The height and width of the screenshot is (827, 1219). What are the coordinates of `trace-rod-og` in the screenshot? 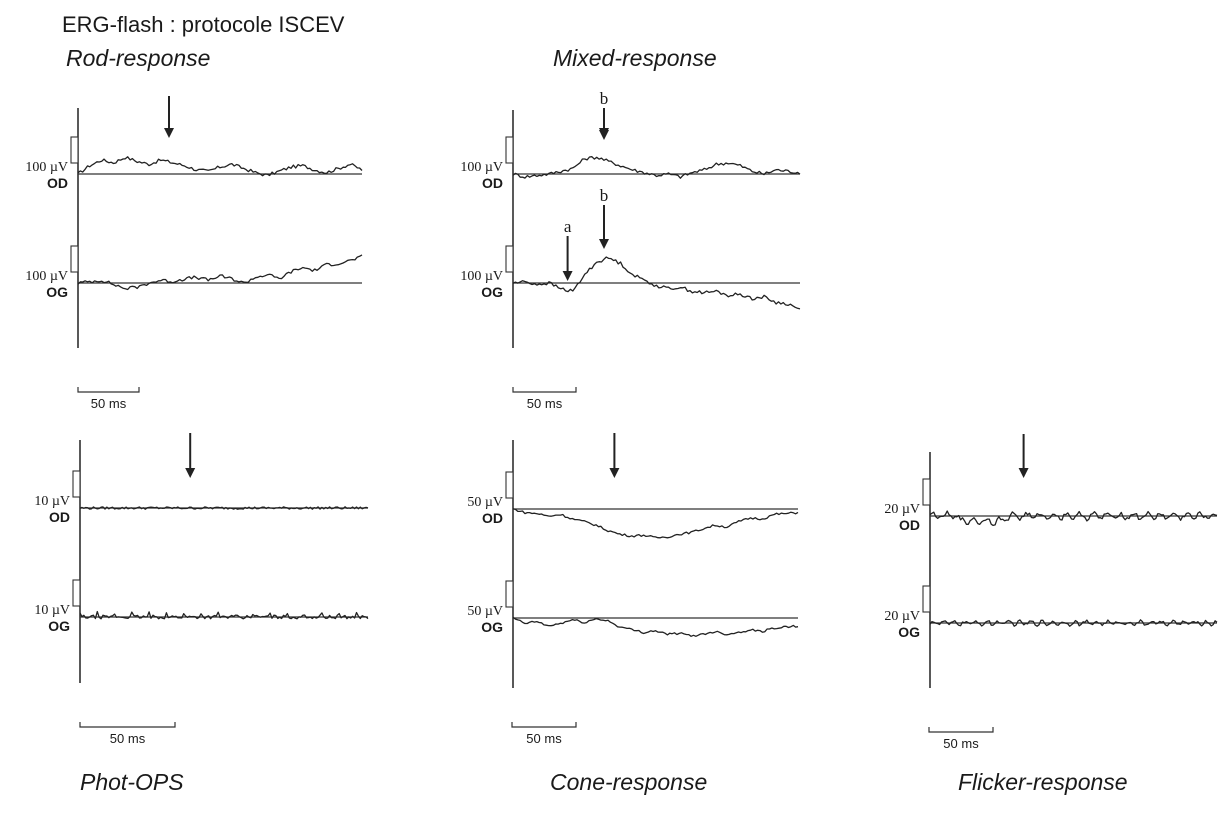 It's located at (220, 272).